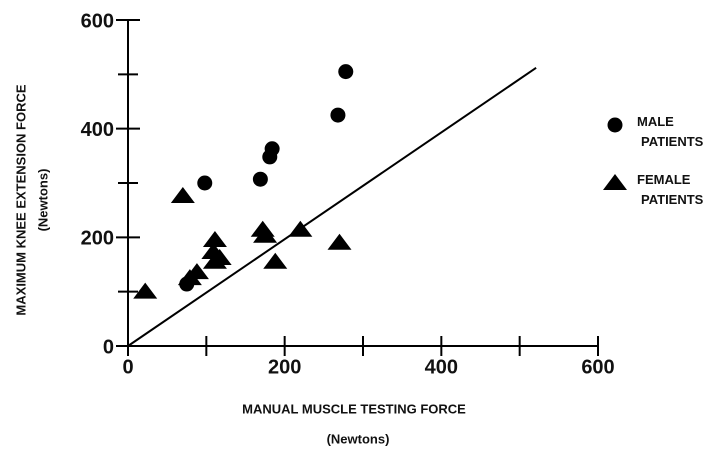 Image resolution: width=708 pixels, height=451 pixels. Describe the element at coordinates (358, 438) in the screenshot. I see `x-axis-unit: (Newtons)` at that location.